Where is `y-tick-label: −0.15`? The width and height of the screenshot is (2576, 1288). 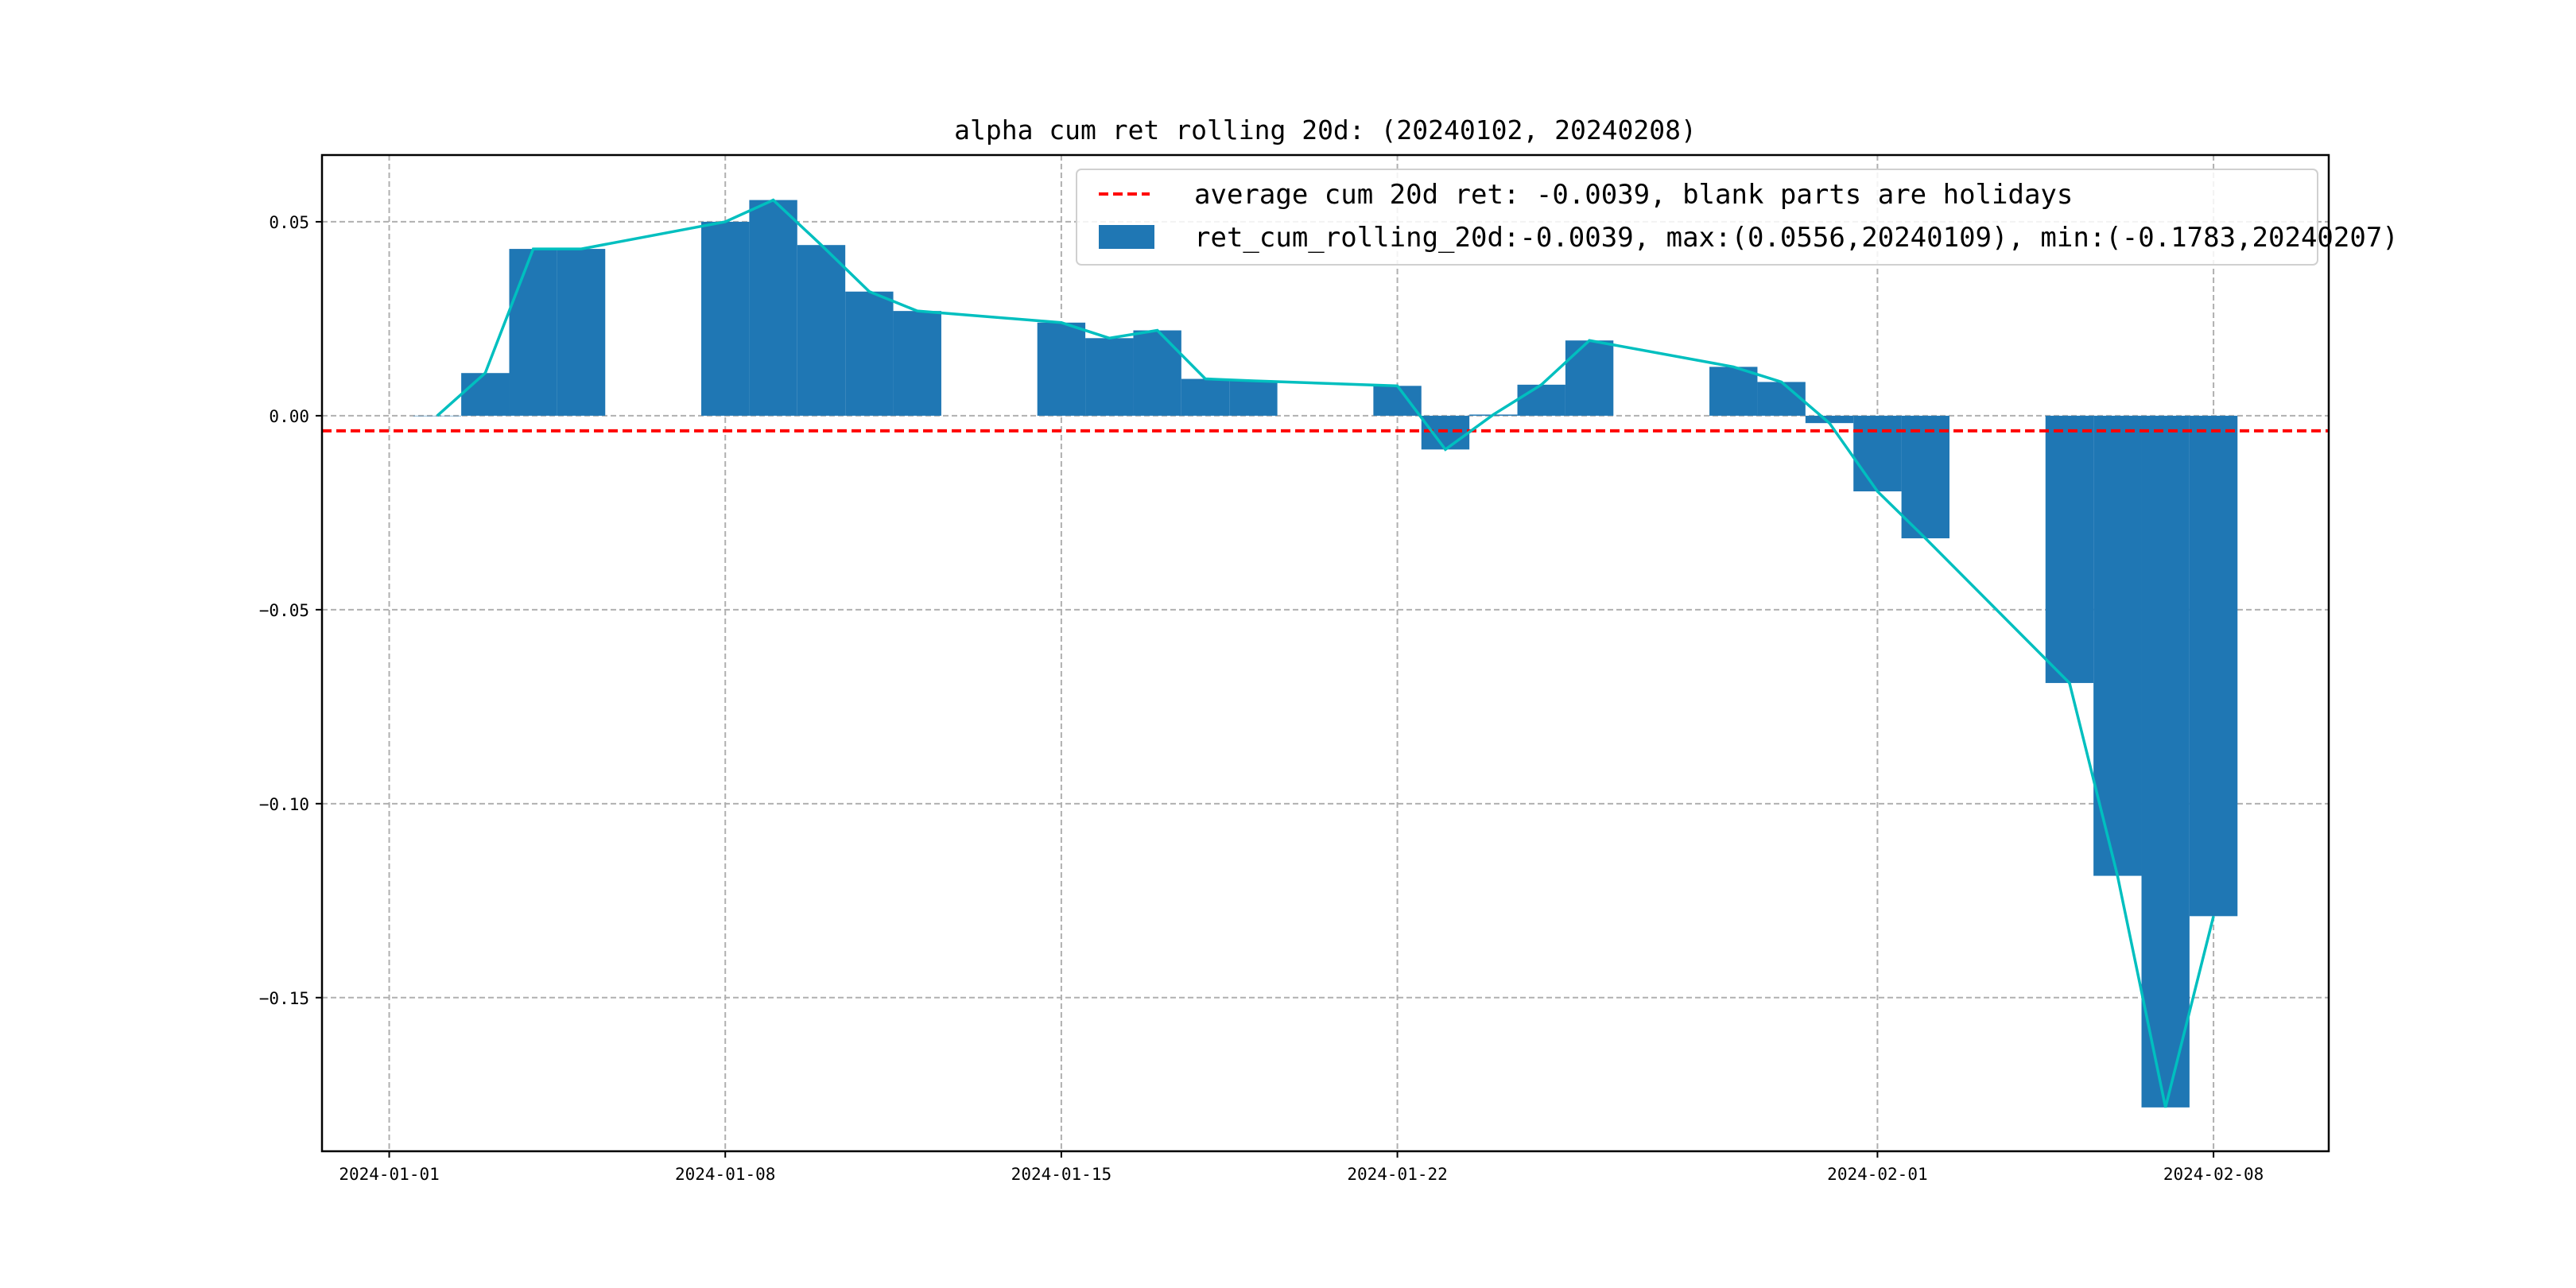
y-tick-label: −0.15 is located at coordinates (284, 999).